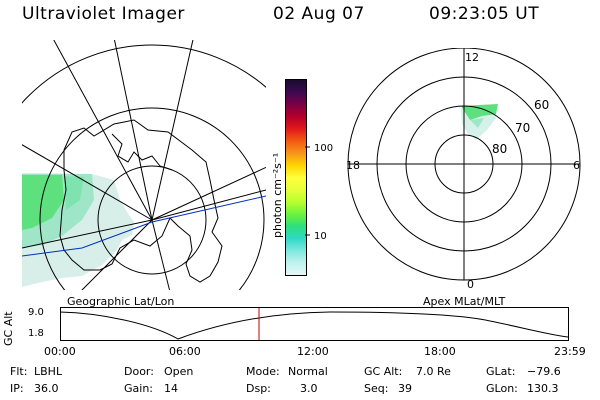 This screenshot has height=400, width=600. What do you see at coordinates (570, 351) in the screenshot?
I see `time-label-2359: 23:59` at bounding box center [570, 351].